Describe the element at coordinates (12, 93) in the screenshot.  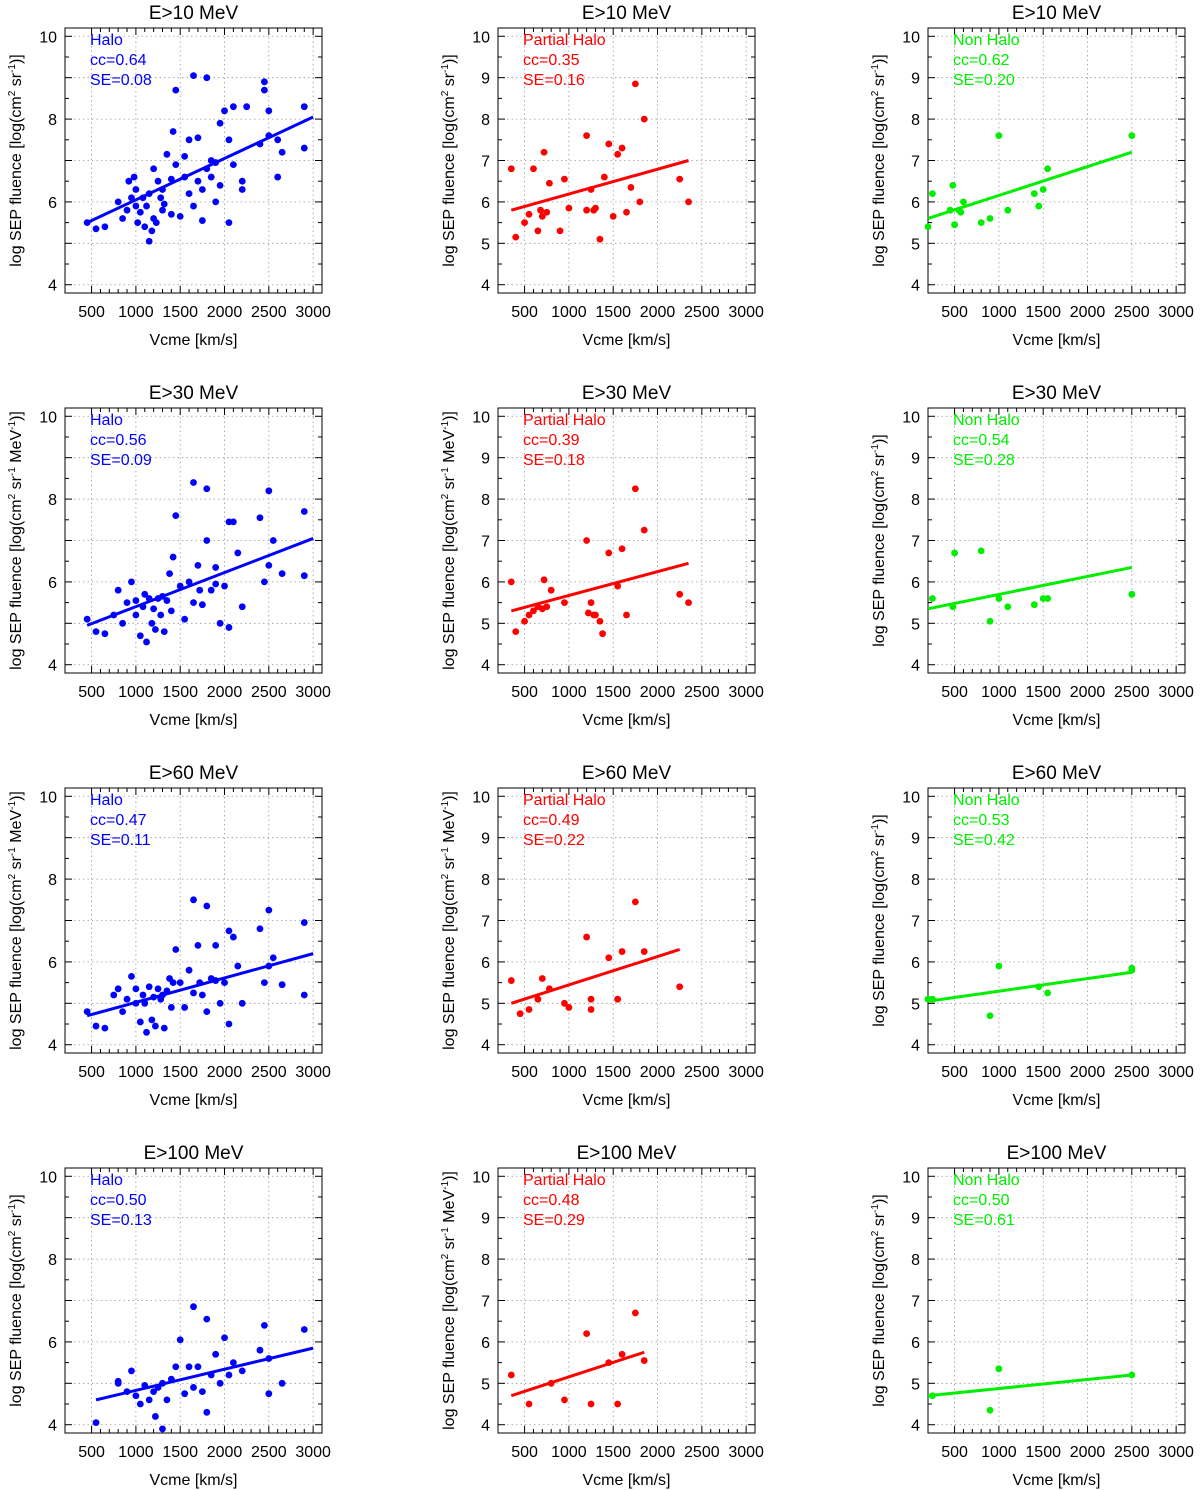
I see `y-axis-label-sup: 2` at that location.